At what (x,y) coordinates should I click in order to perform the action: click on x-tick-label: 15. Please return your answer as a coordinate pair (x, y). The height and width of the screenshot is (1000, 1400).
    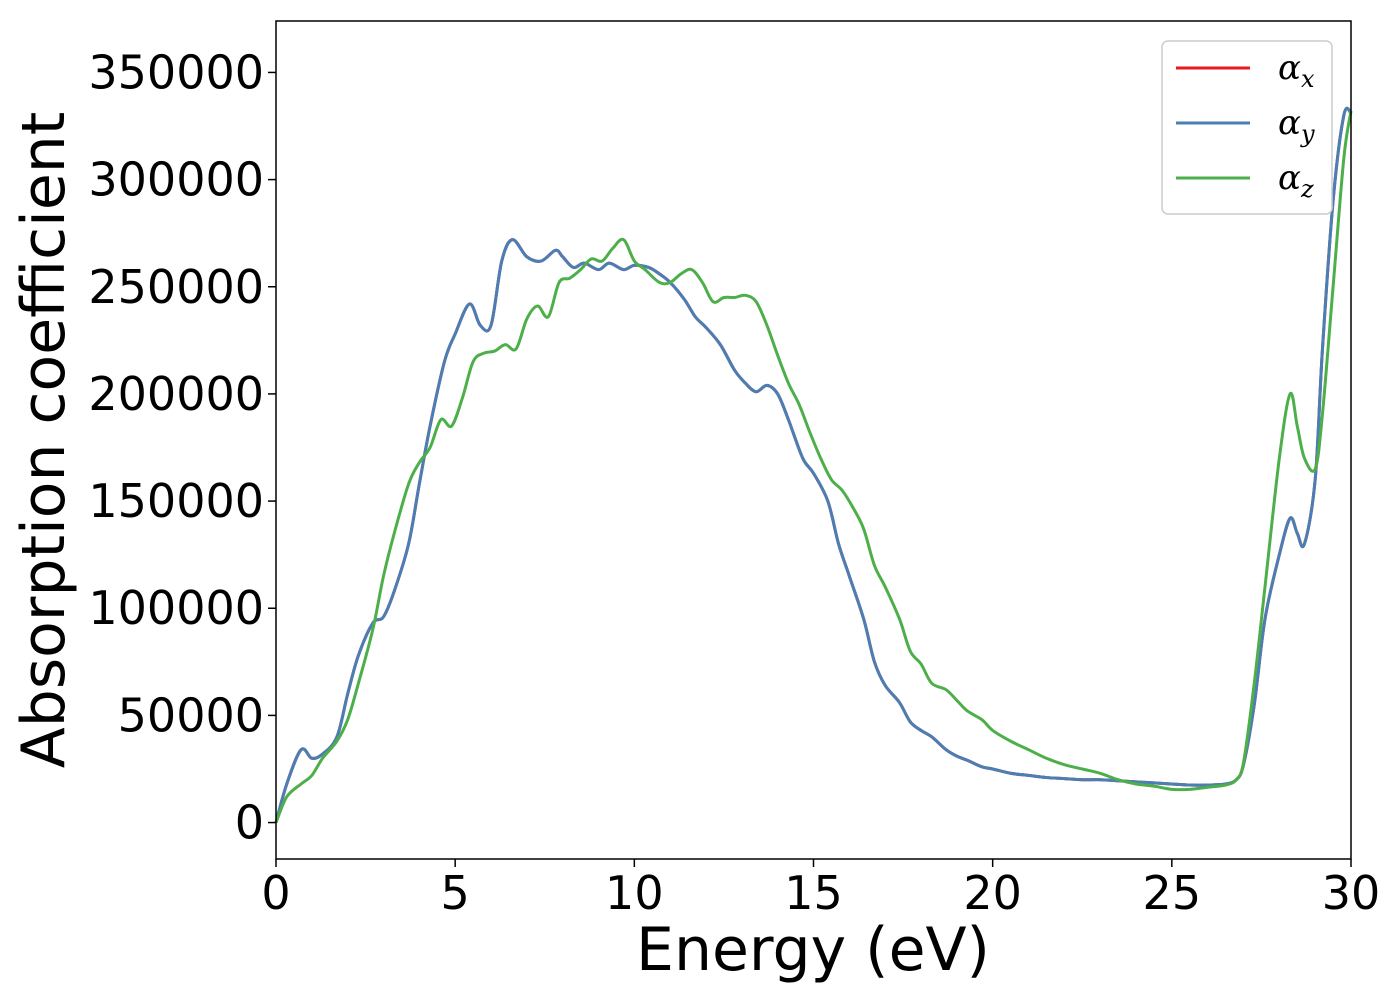
    Looking at the image, I should click on (813, 893).